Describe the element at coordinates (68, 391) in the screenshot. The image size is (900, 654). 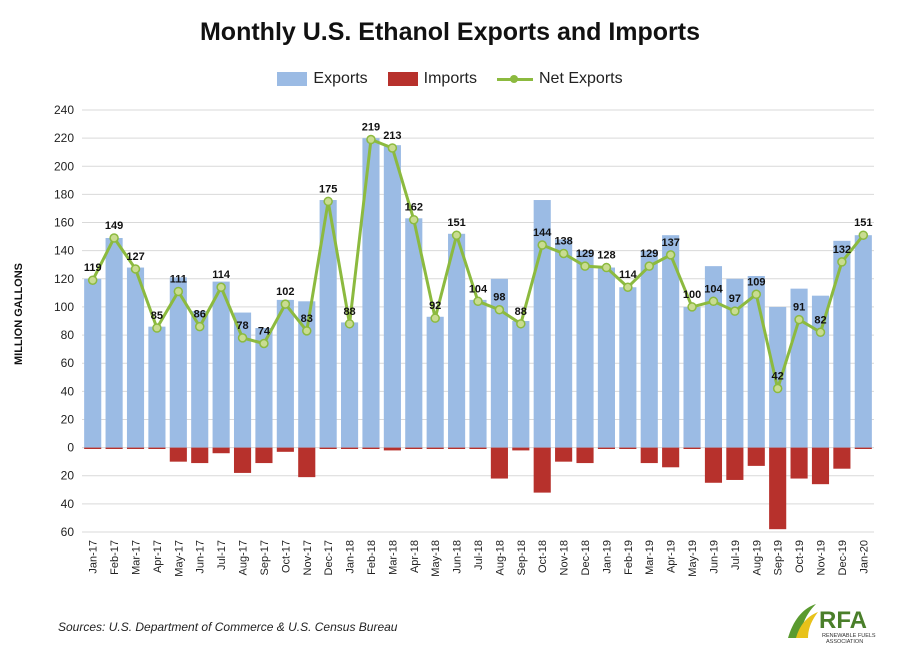
I see `y-tick-label: 40` at that location.